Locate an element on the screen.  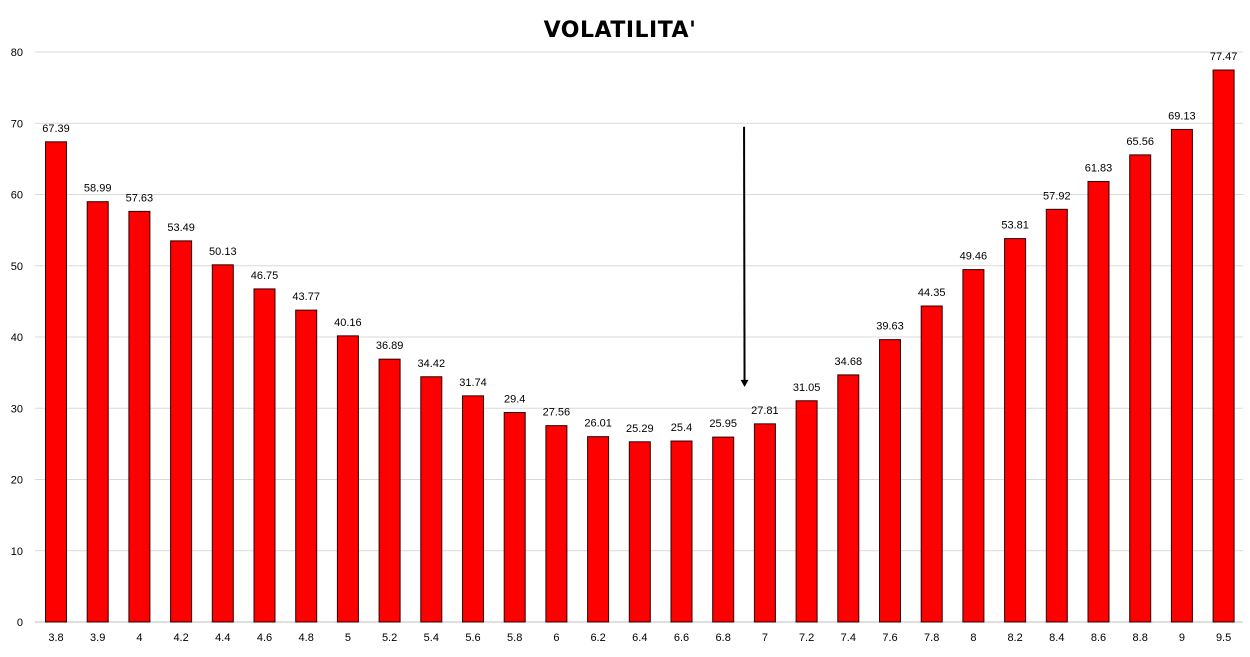
y-tick-label: 10 is located at coordinates (17, 552).